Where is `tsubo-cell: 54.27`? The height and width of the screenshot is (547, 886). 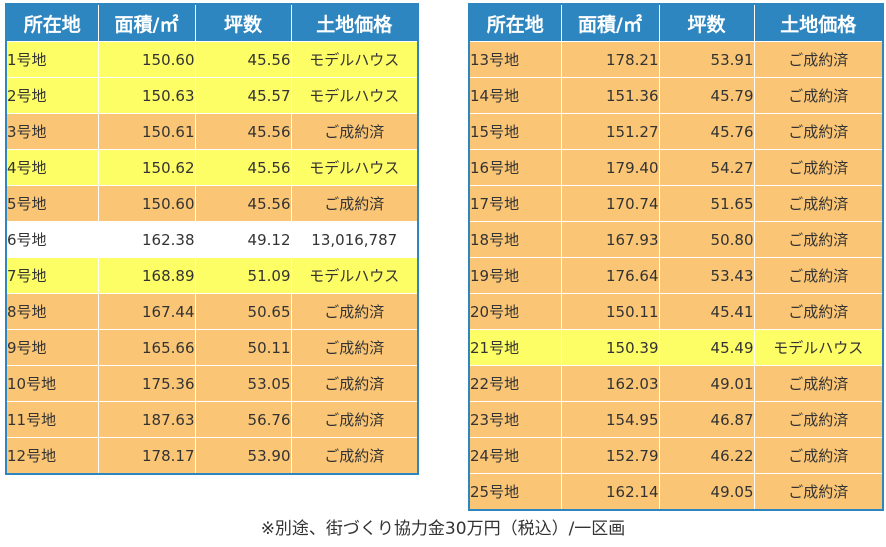 tsubo-cell: 54.27 is located at coordinates (706, 167).